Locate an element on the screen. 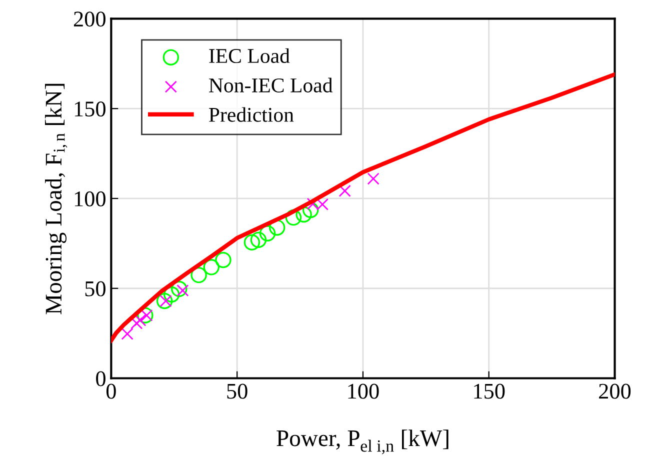 This screenshot has height=467, width=654. x-tick-label: 150 is located at coordinates (489, 391).